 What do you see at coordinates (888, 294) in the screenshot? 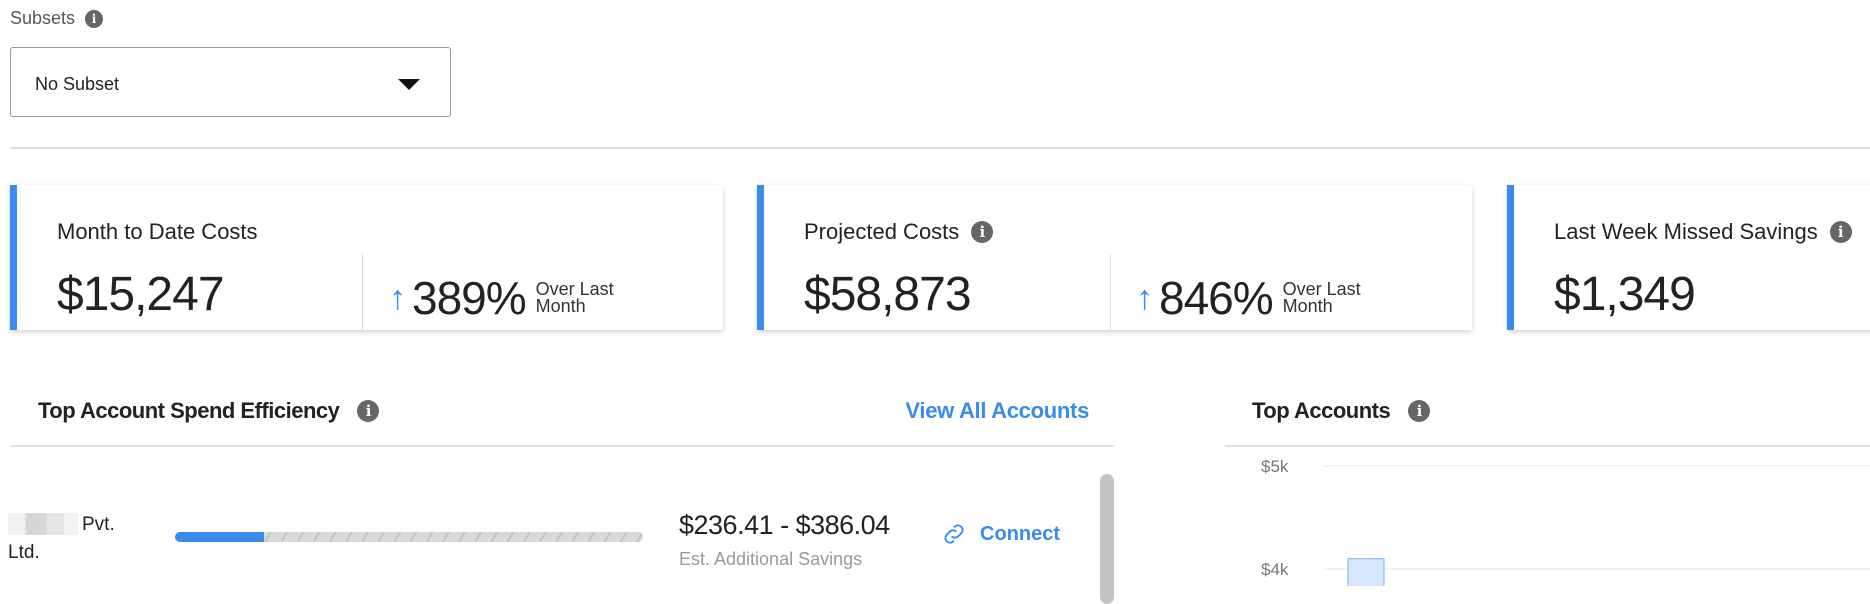
I see `card-value: $58,873` at bounding box center [888, 294].